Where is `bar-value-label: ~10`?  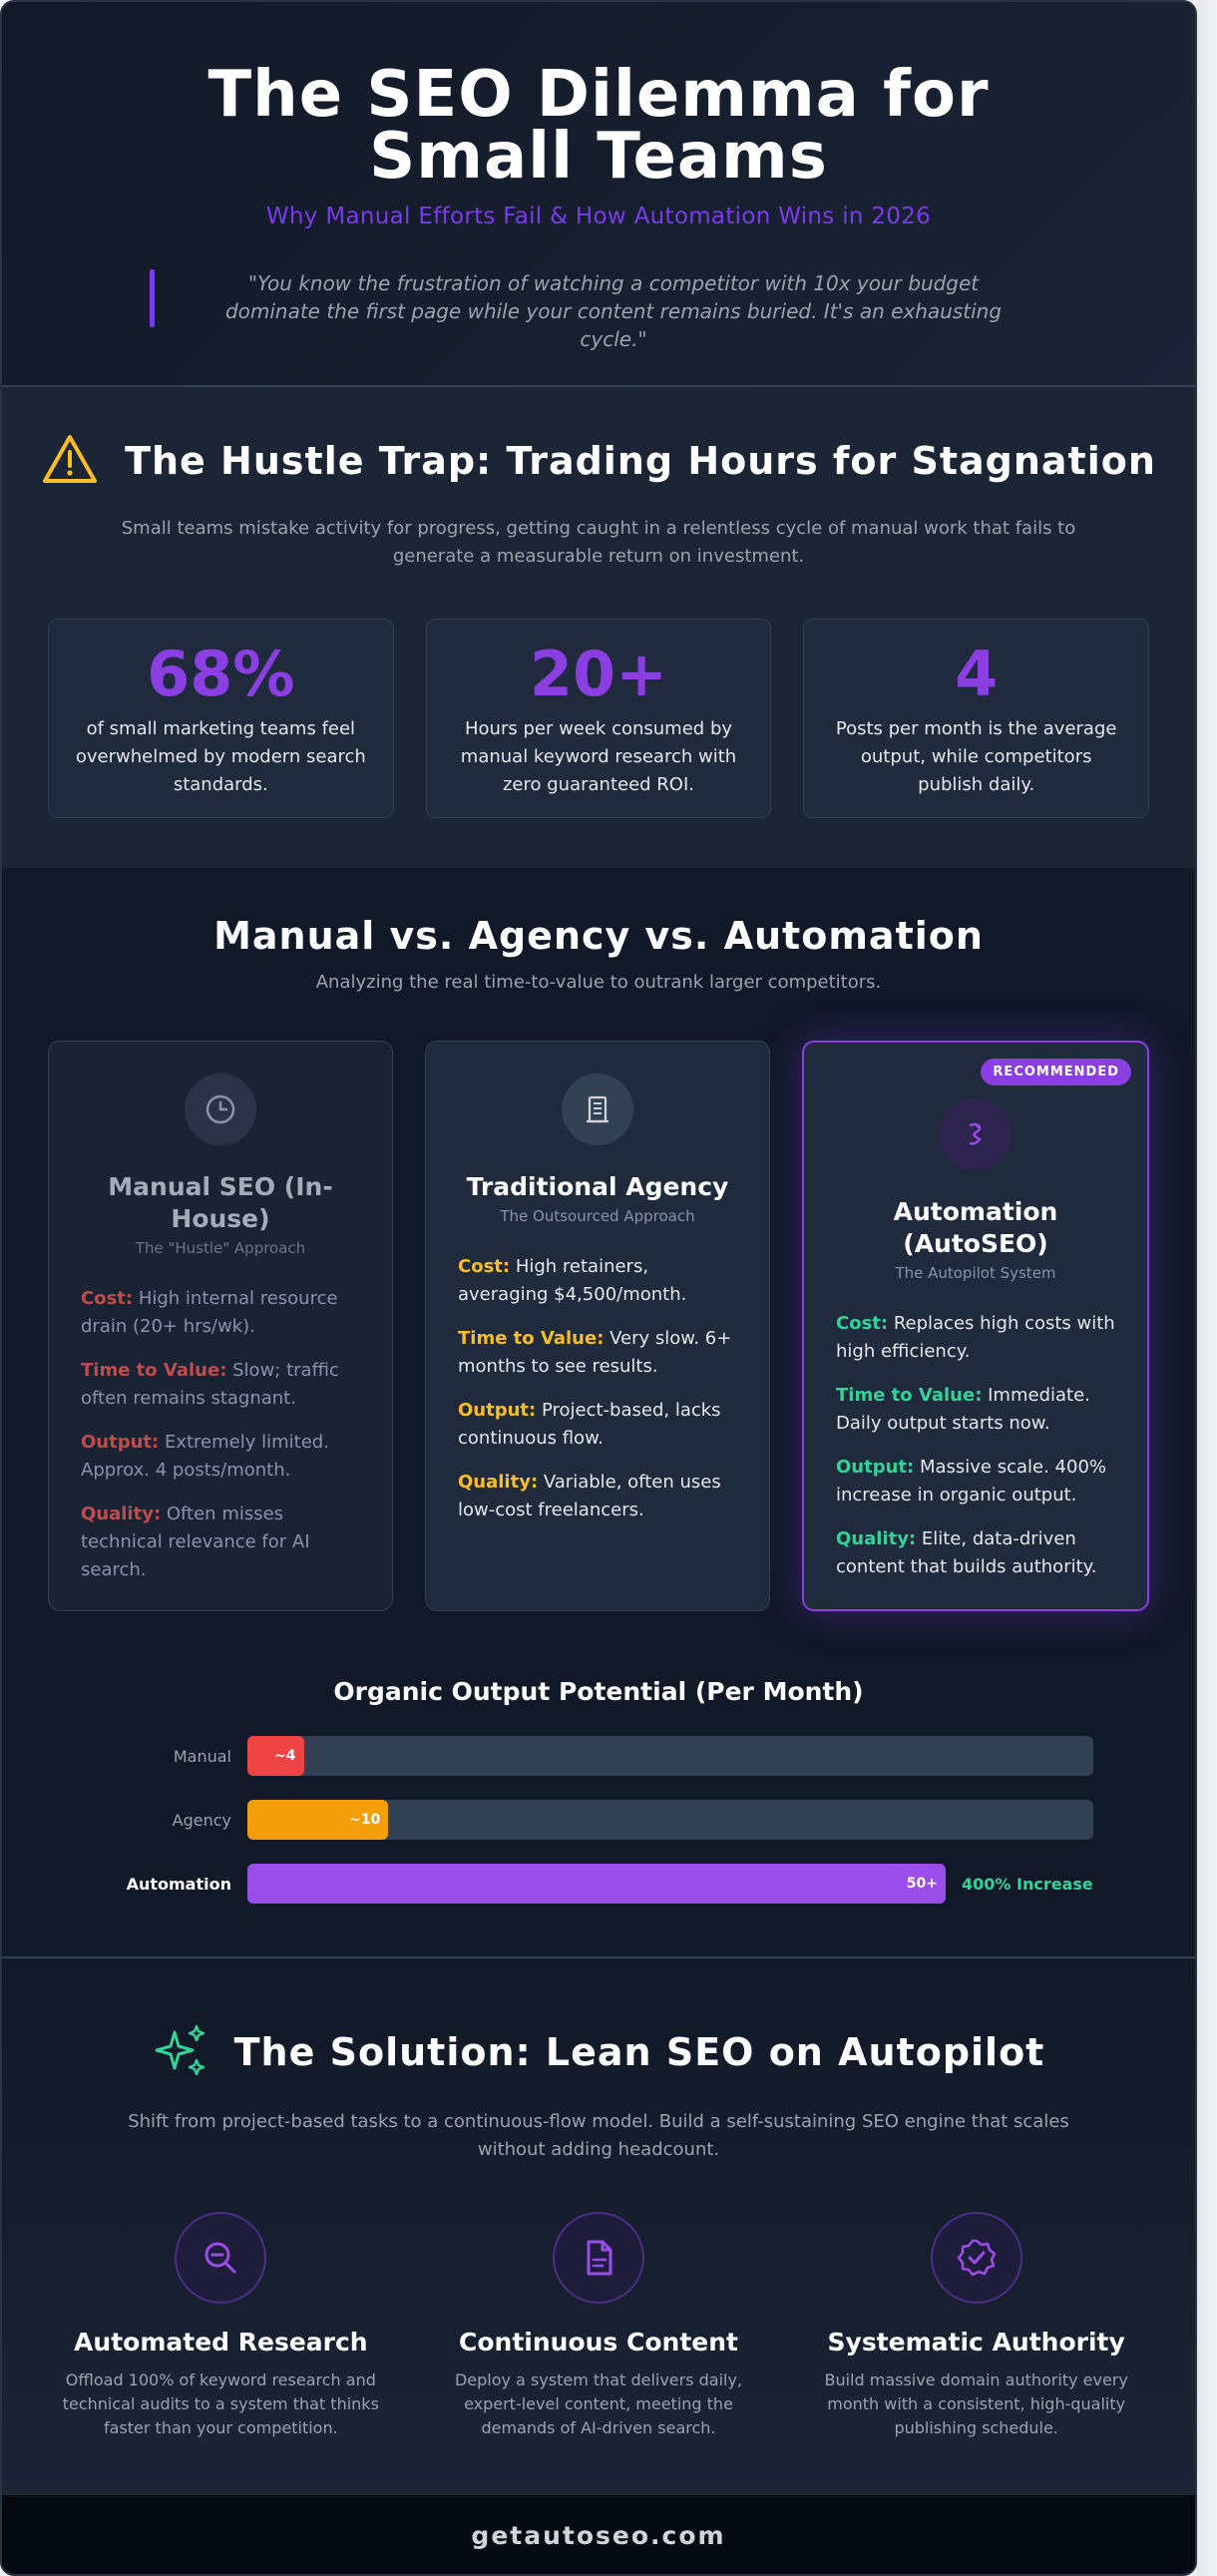 bar-value-label: ~10 is located at coordinates (365, 1820).